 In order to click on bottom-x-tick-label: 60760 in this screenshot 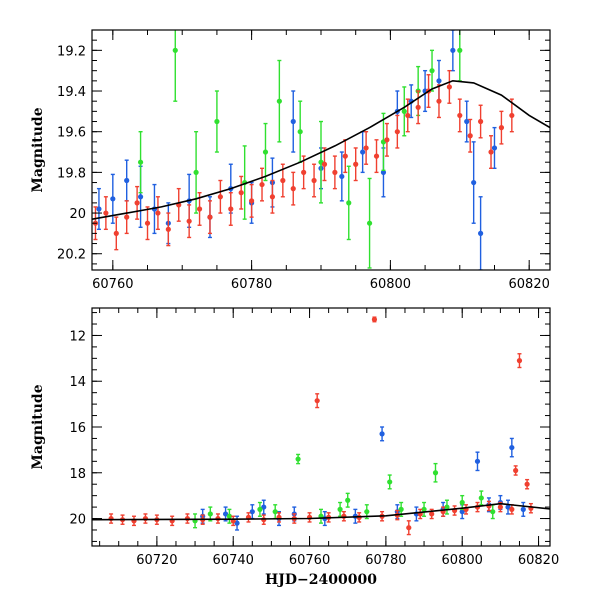, I will do `click(309, 560)`.